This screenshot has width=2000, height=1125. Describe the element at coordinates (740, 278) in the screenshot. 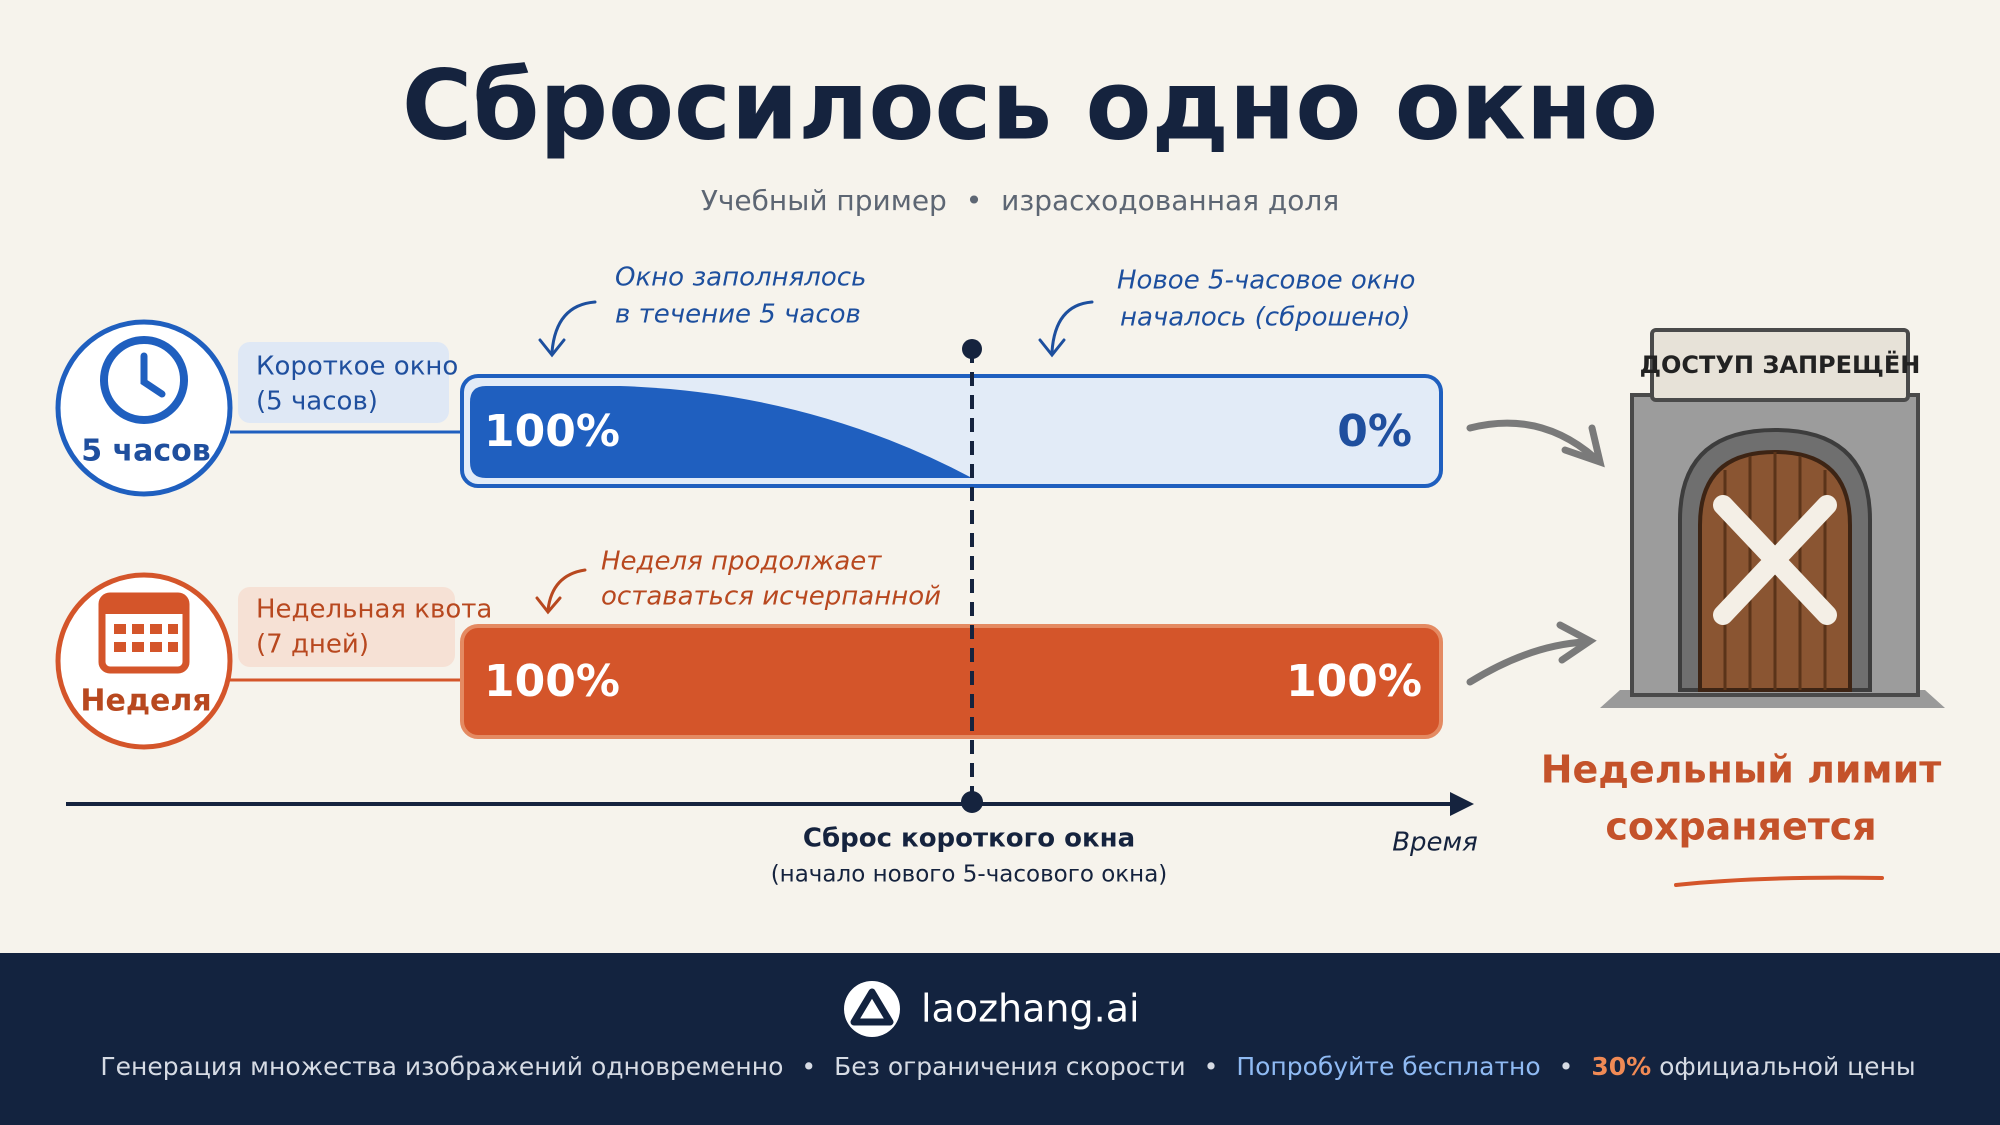

I see `annotation-line: Окно заполнялось` at that location.